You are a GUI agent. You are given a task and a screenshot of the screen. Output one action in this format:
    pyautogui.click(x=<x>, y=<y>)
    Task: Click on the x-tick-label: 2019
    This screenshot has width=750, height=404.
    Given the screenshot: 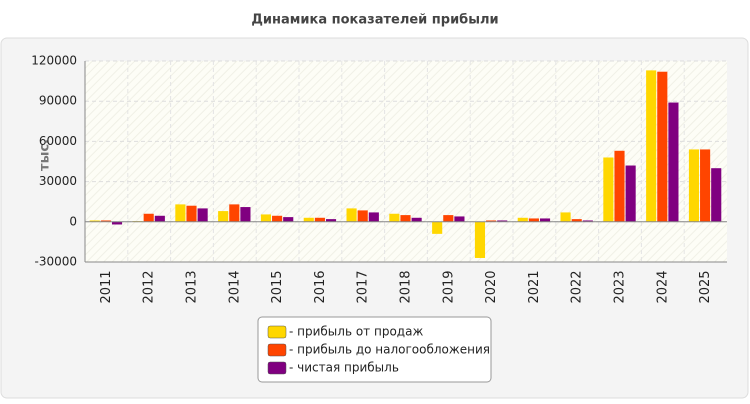 What is the action you would take?
    pyautogui.click(x=448, y=286)
    